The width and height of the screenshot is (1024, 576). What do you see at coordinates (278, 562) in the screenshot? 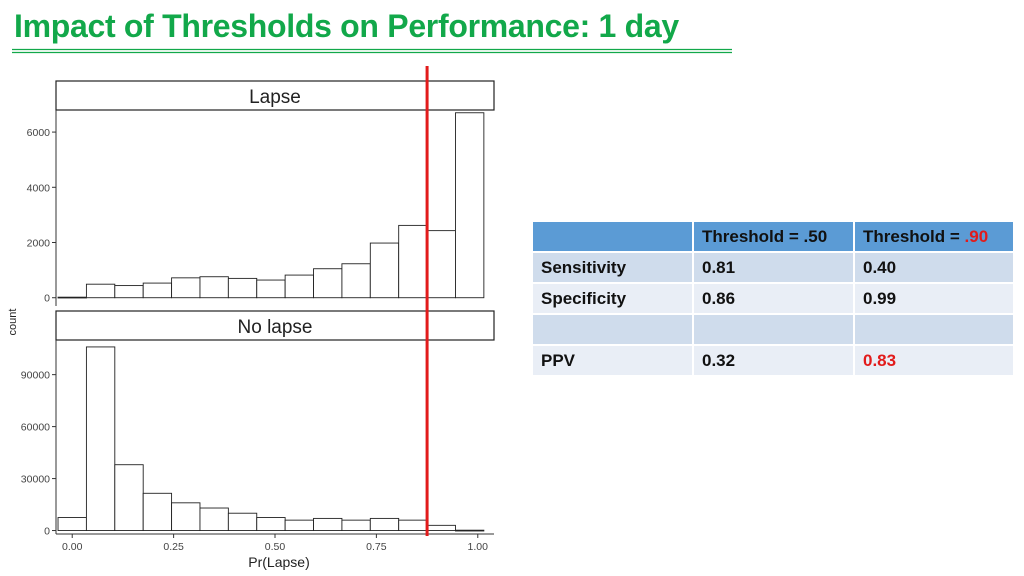
I see `x-axis-label: Pr(Lapse)` at bounding box center [278, 562].